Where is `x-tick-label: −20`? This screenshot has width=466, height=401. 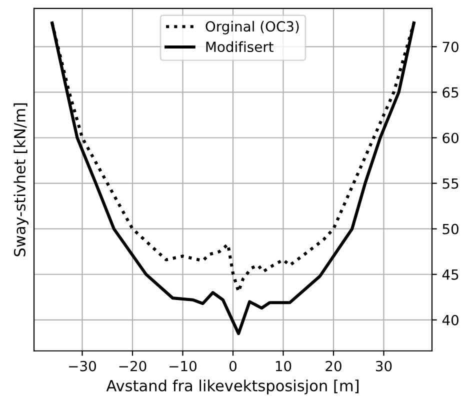 x-tick-label: −20 is located at coordinates (132, 366).